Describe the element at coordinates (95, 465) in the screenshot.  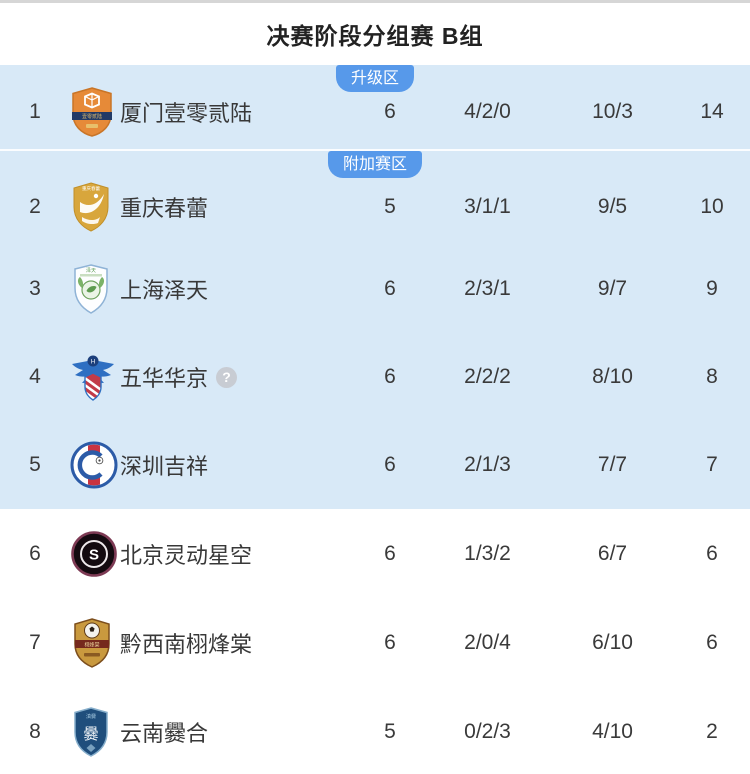
I see `shenzhen-jixiang-crest` at that location.